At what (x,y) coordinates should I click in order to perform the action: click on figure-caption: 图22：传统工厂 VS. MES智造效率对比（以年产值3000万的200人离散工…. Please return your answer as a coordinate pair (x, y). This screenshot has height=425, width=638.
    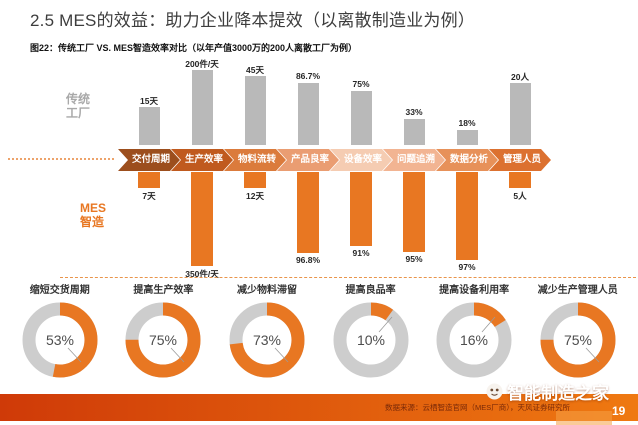
    Looking at the image, I should click on (194, 48).